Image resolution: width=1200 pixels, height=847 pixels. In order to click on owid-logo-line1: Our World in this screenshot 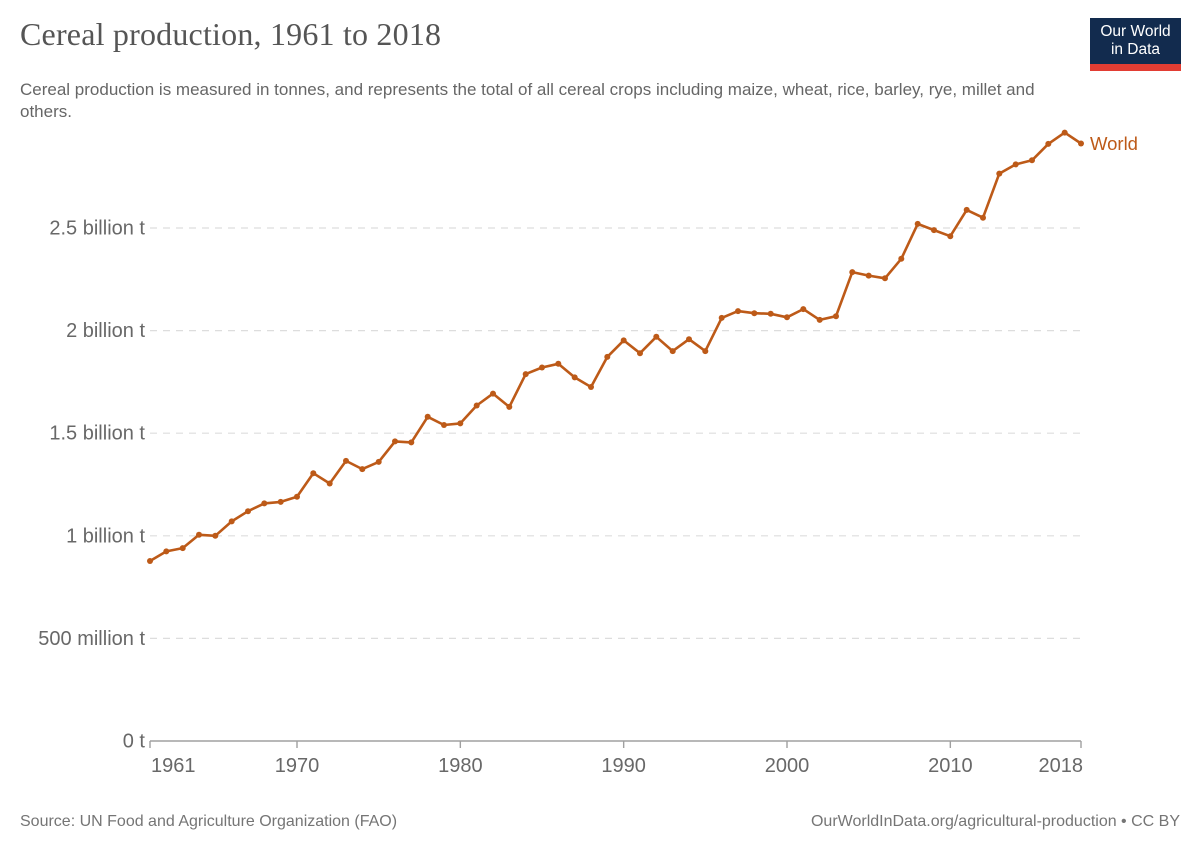, I will do `click(1135, 31)`.